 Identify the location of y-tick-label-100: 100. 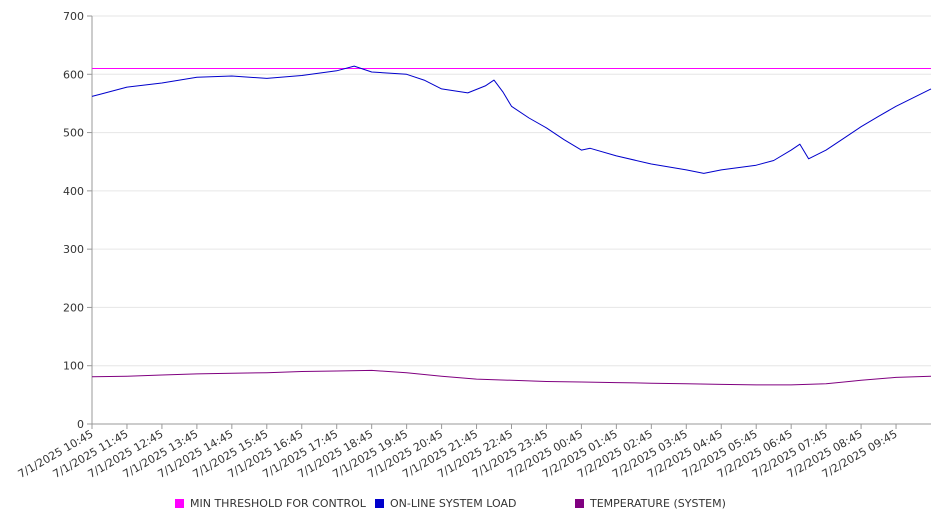
(73, 366).